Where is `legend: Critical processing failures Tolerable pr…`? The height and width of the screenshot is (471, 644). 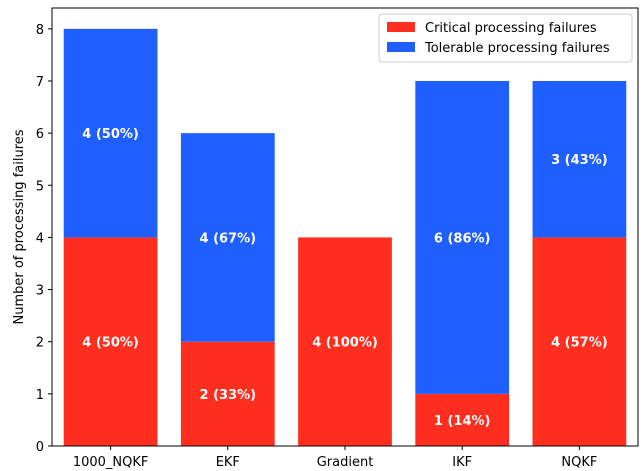
legend: Critical processing failures Tolerable pr… is located at coordinates (505, 38).